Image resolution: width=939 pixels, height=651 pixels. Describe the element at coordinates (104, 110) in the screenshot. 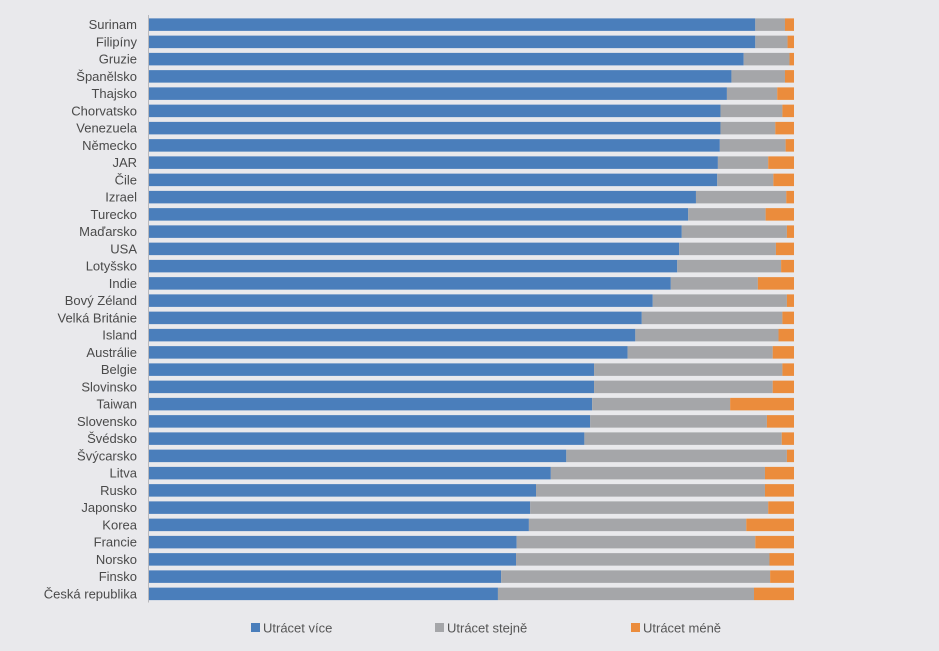

I see `category-label: Chorvatsko` at that location.